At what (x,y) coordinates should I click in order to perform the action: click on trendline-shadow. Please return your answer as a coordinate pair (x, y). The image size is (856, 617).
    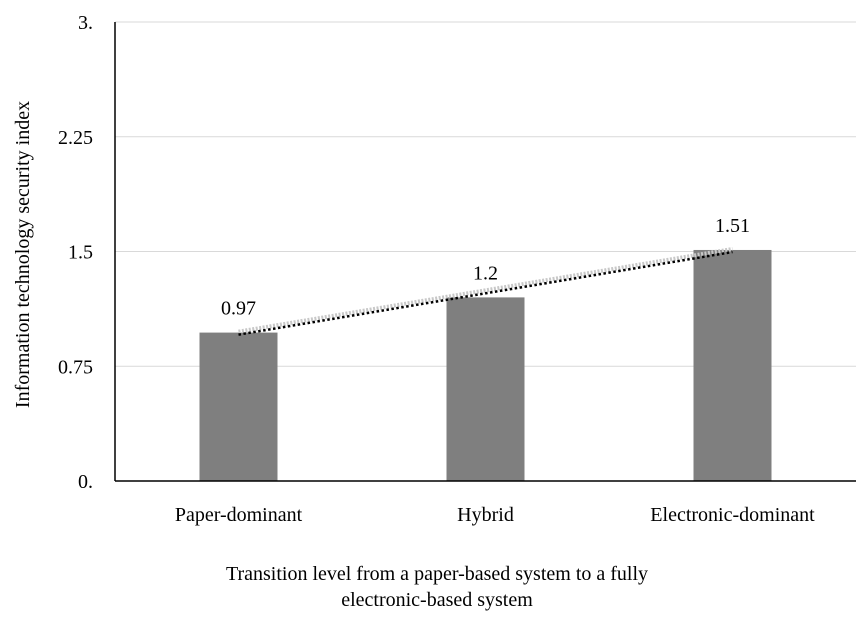
    Looking at the image, I should click on (485, 290).